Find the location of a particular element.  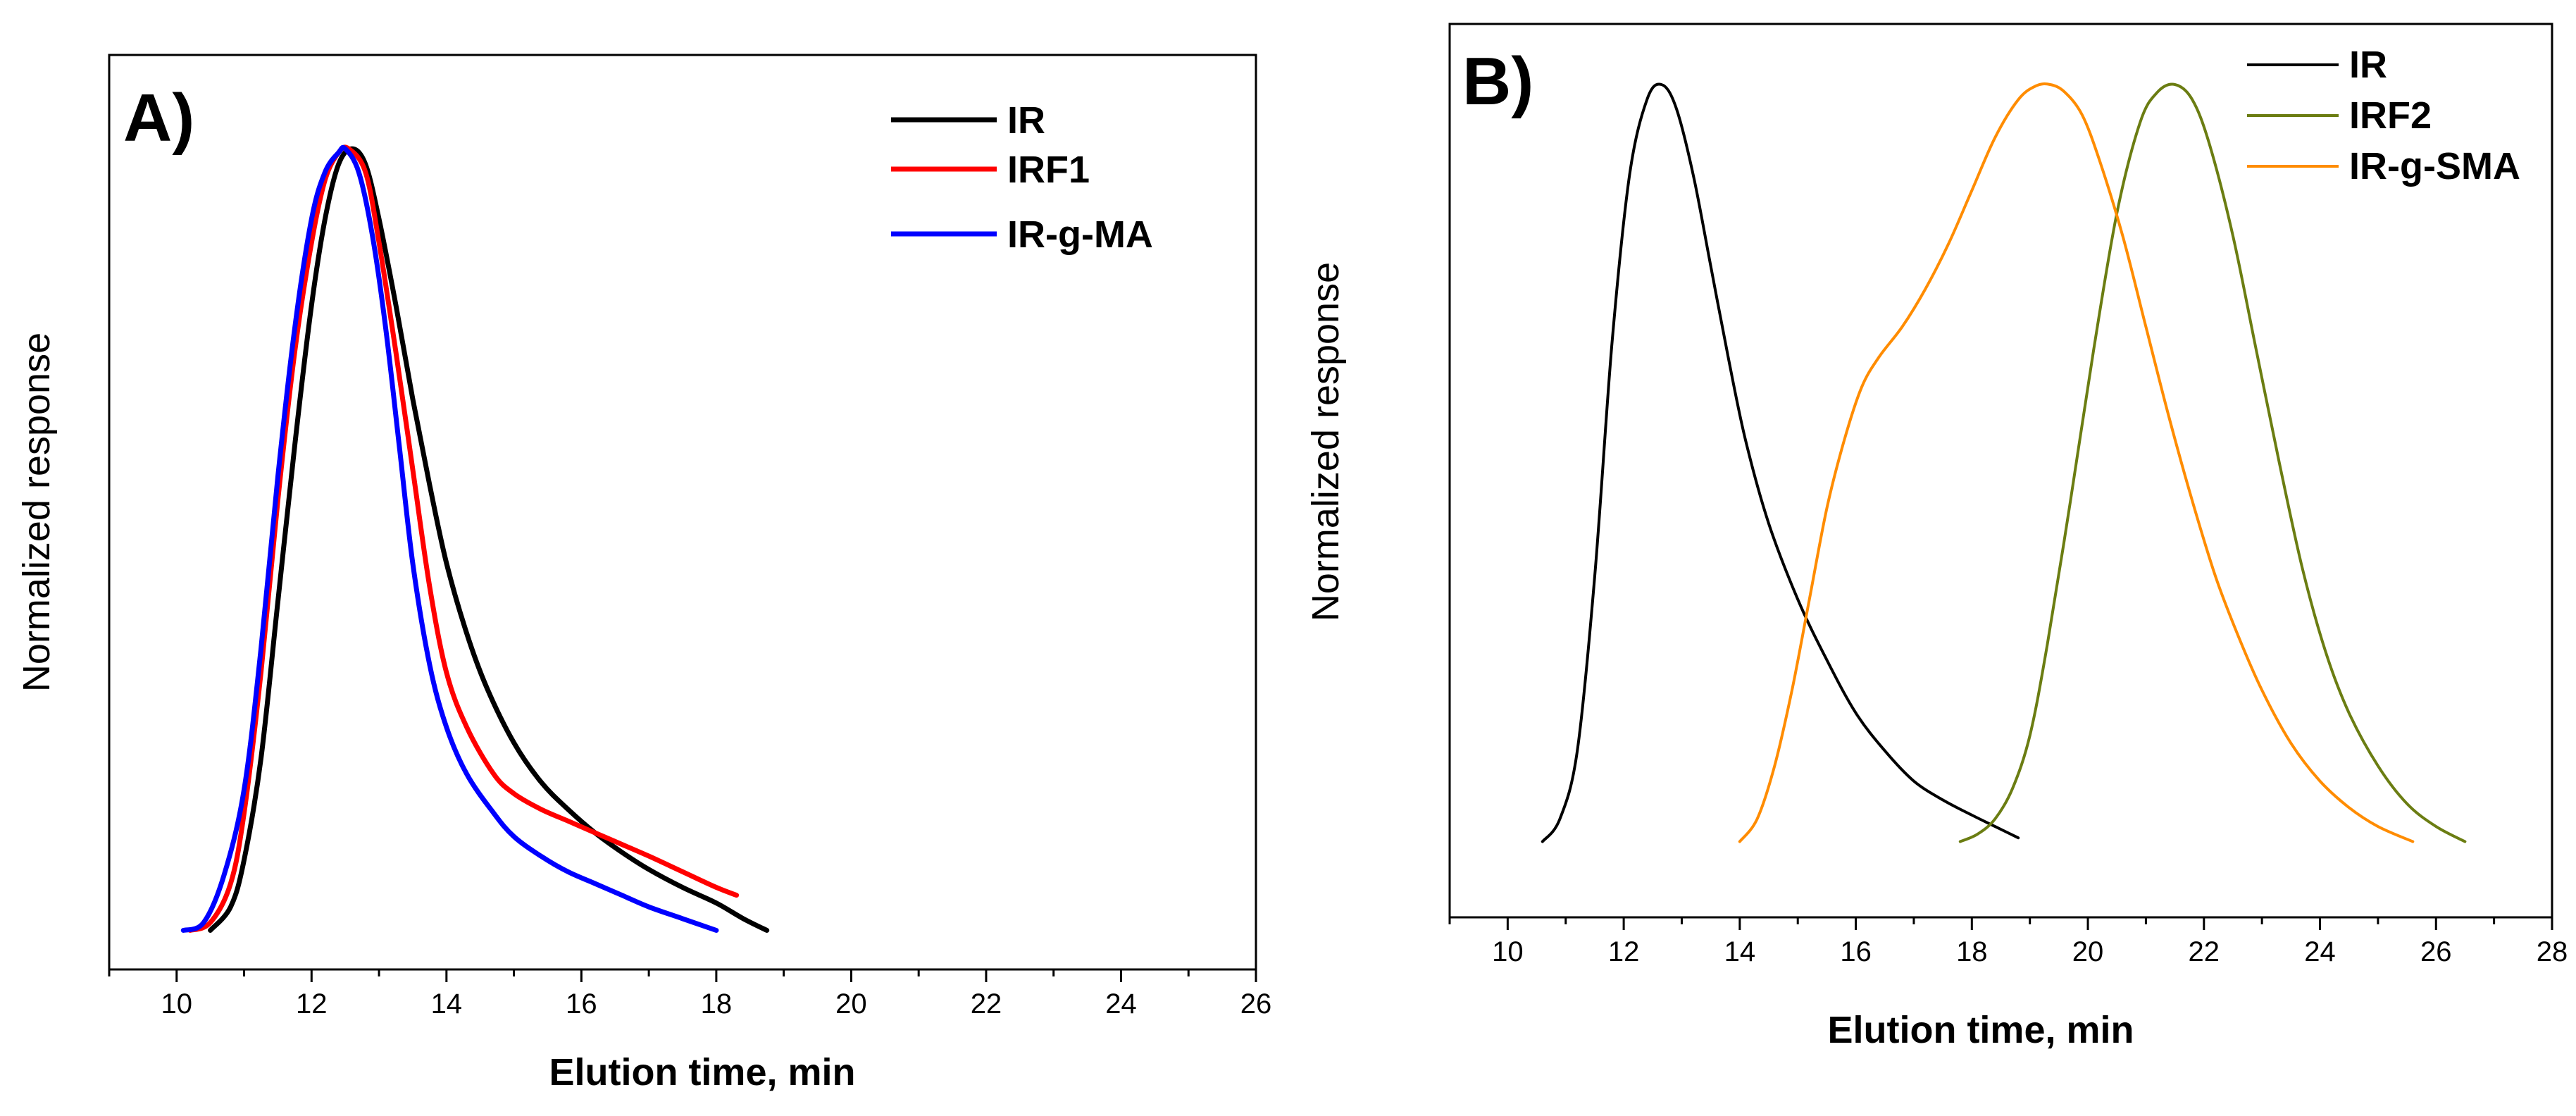

legend-a-label-ir-g-ma: IR-g-MA is located at coordinates (1080, 235).